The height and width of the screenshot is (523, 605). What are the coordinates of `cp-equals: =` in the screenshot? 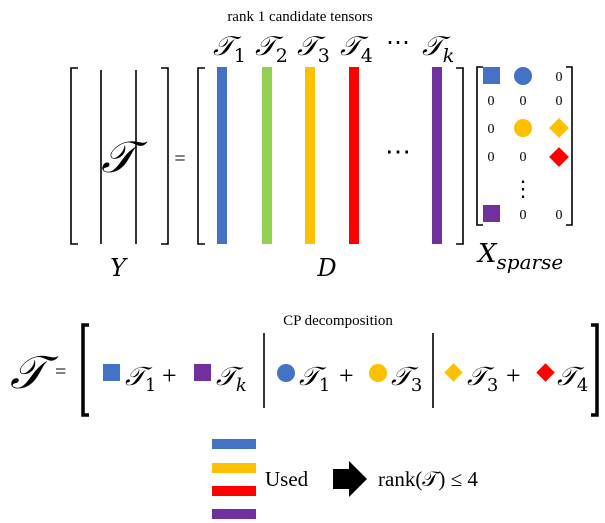 It's located at (60, 372).